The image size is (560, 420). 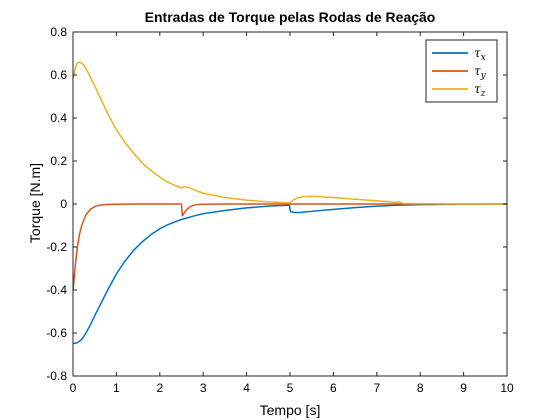 What do you see at coordinates (58, 118) in the screenshot?
I see `y-tick-label: 0.4` at bounding box center [58, 118].